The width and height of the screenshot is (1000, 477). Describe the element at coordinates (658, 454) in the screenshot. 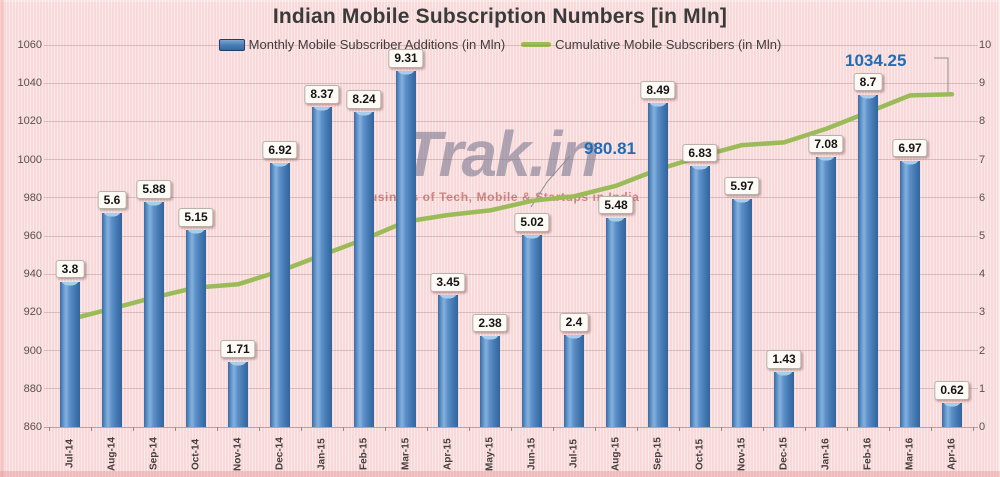

I see `x-axis-tick-label: Sep-15` at that location.